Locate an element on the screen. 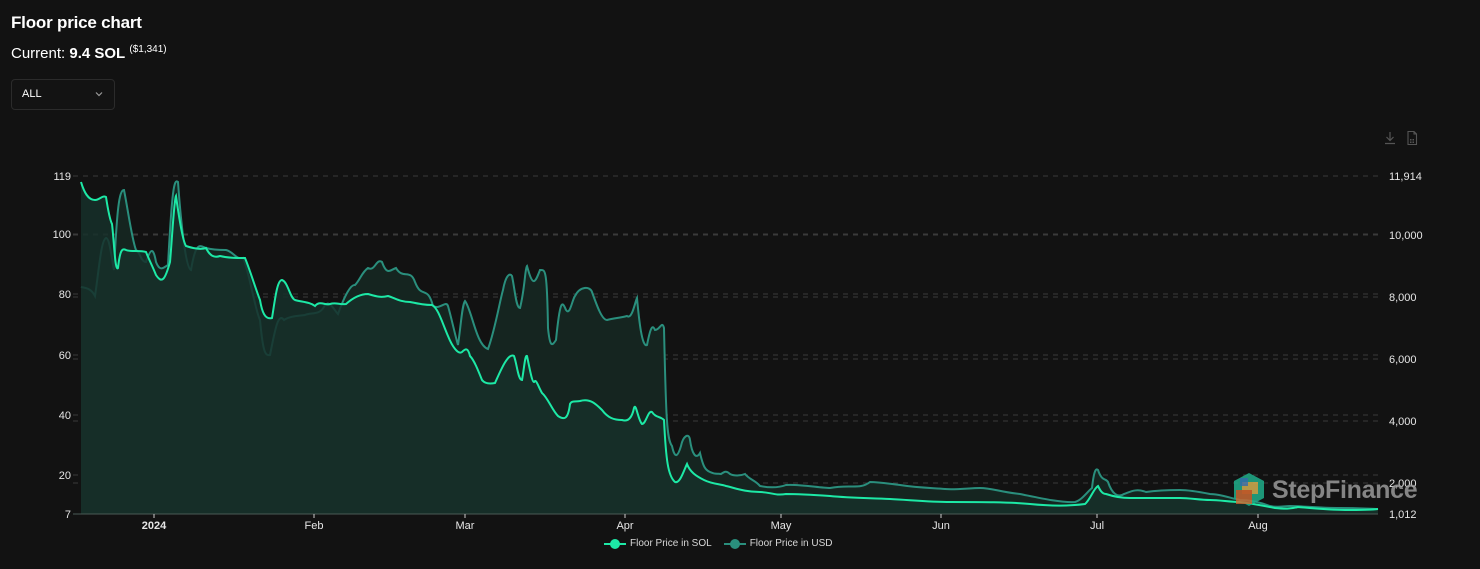  x-label: Jun is located at coordinates (941, 526).